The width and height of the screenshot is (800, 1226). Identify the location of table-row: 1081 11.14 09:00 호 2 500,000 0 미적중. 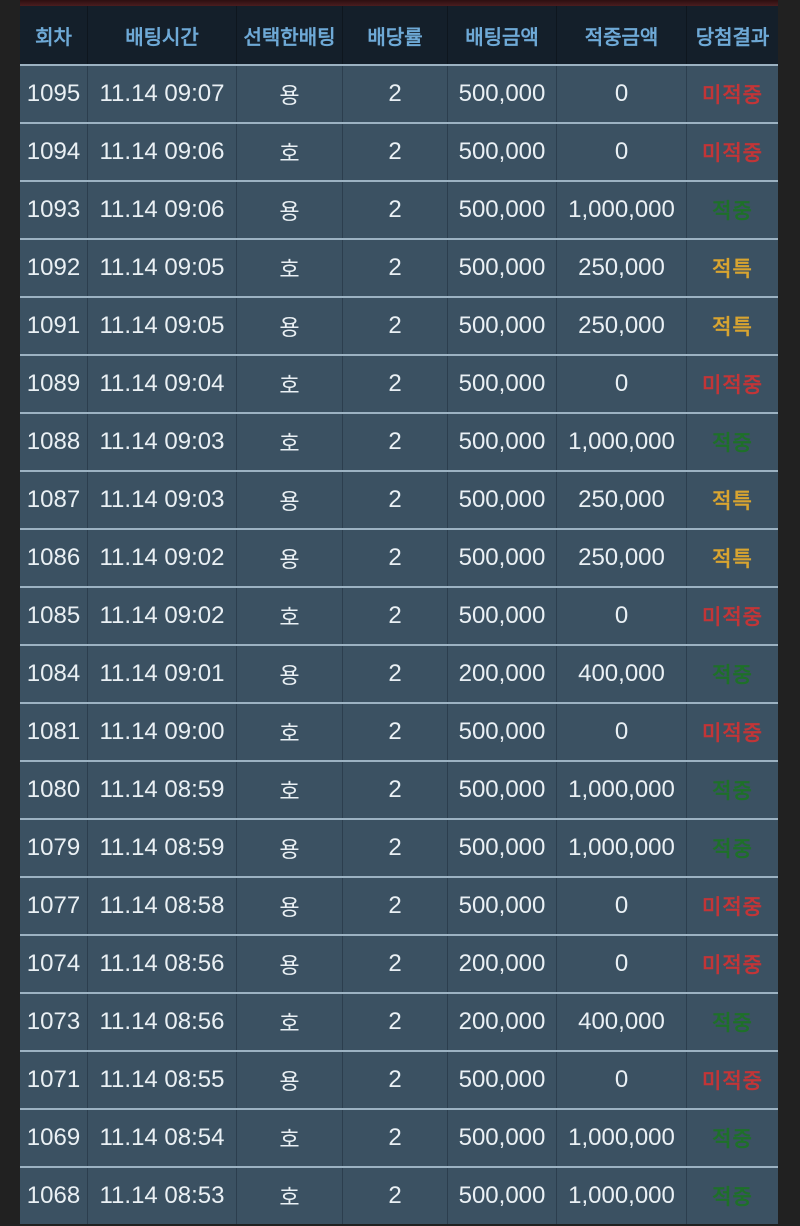
(399, 731).